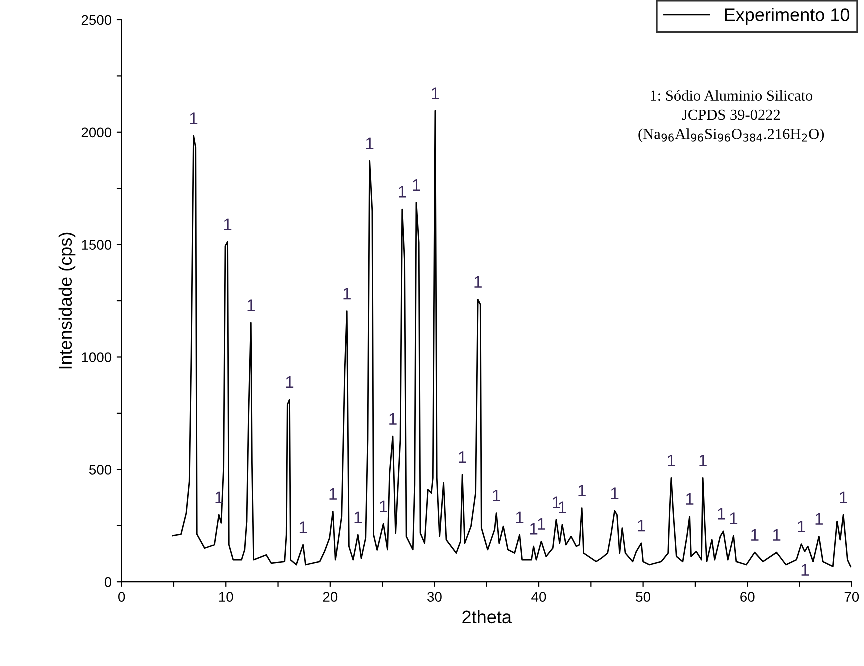  What do you see at coordinates (539, 597) in the screenshot?
I see `x-tick-label: 40` at bounding box center [539, 597].